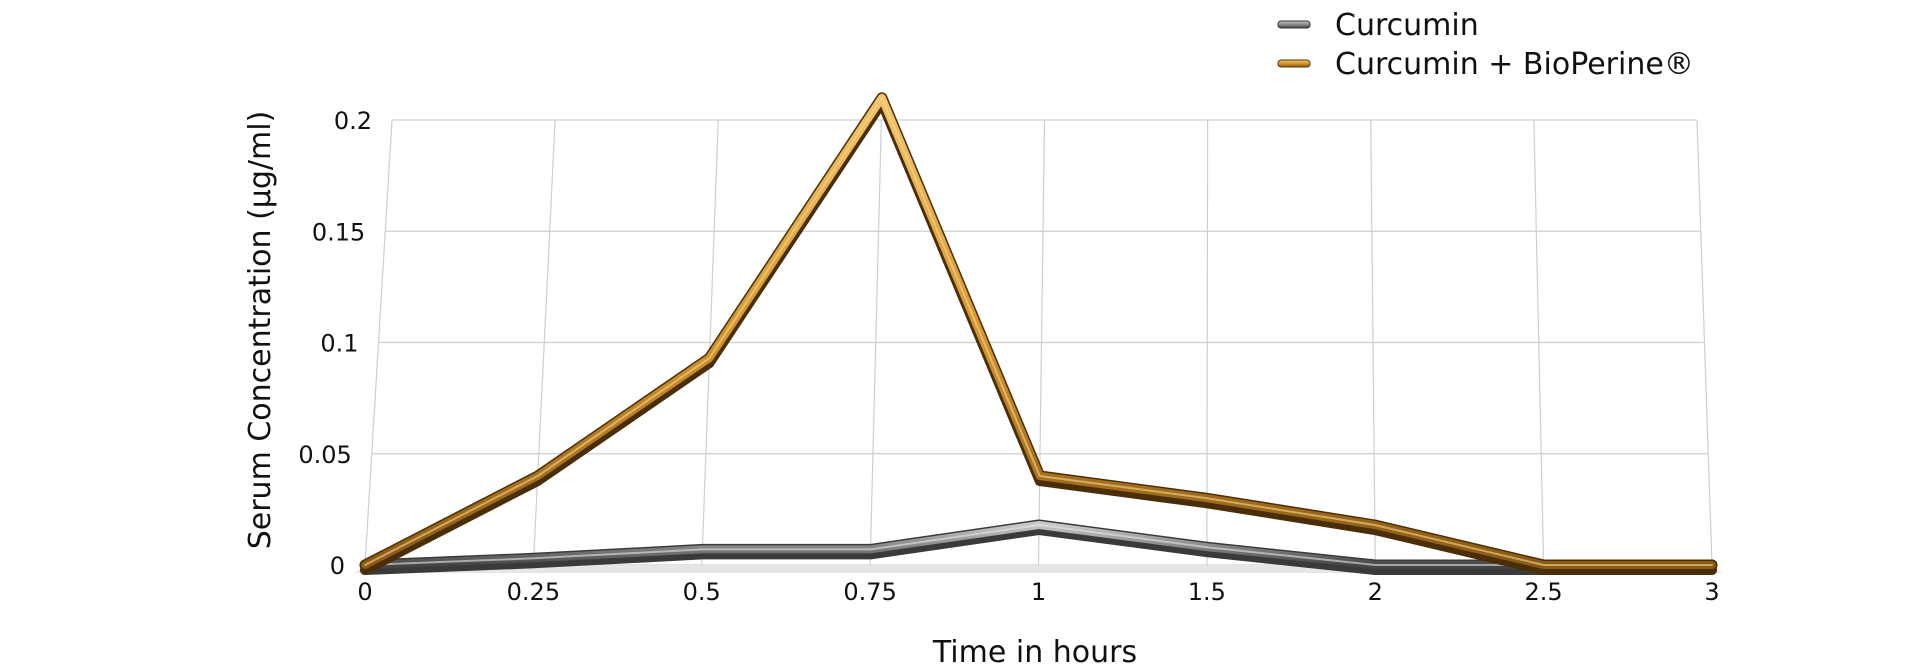 Image resolution: width=1920 pixels, height=670 pixels. Describe the element at coordinates (1407, 25) in the screenshot. I see `legend-label-curcumin: Curcumin` at that location.